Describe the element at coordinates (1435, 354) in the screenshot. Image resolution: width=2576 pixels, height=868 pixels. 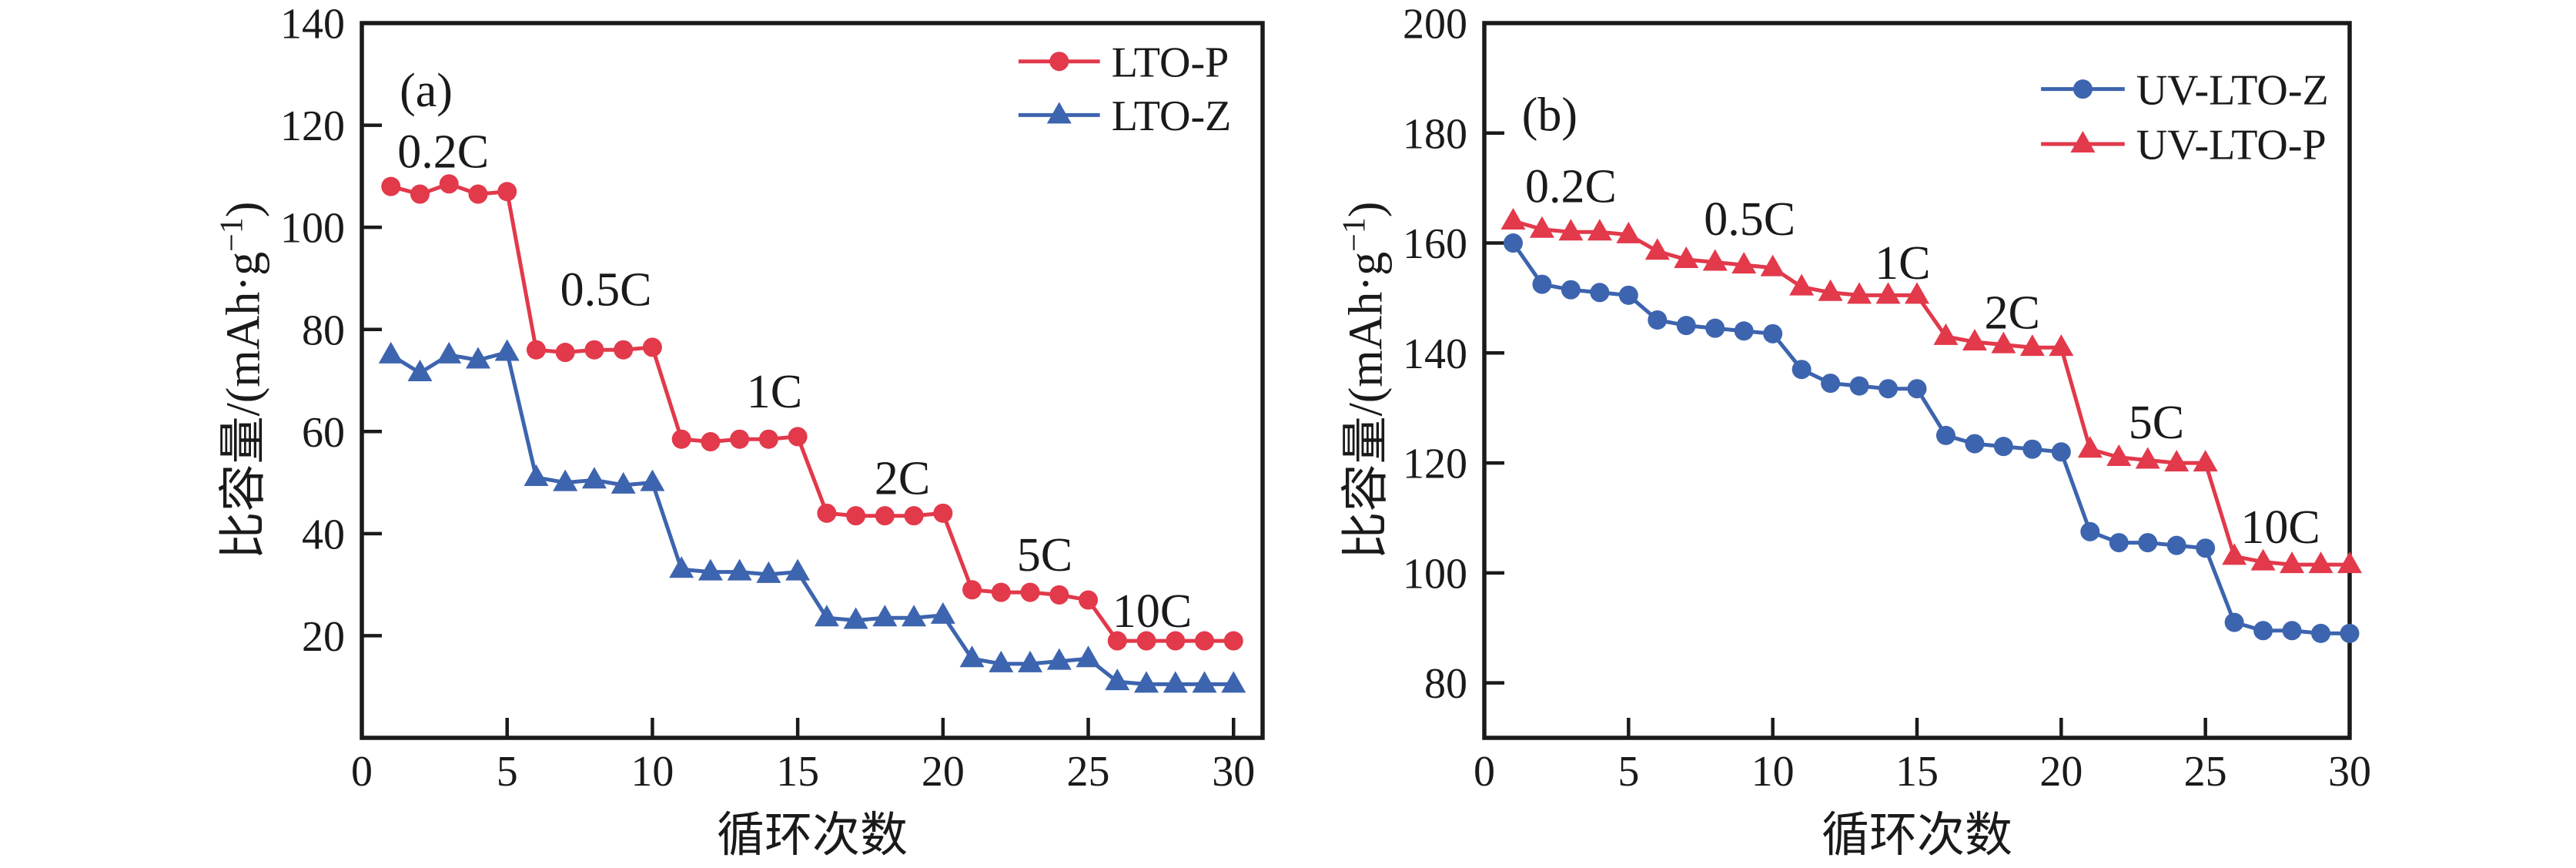
I see `y-tick-label: 140` at that location.